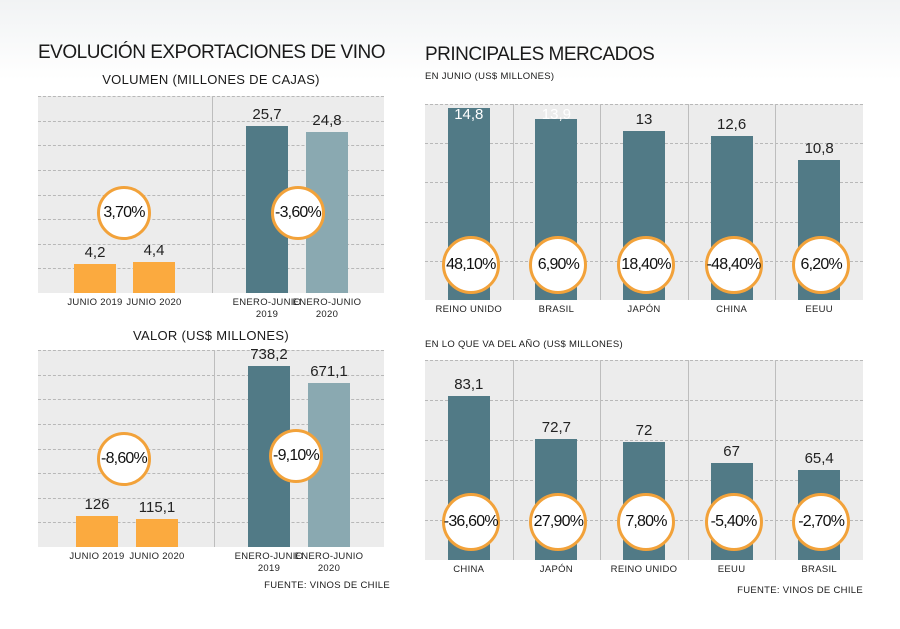  I want to click on change-badge: -3,60%, so click(298, 213).